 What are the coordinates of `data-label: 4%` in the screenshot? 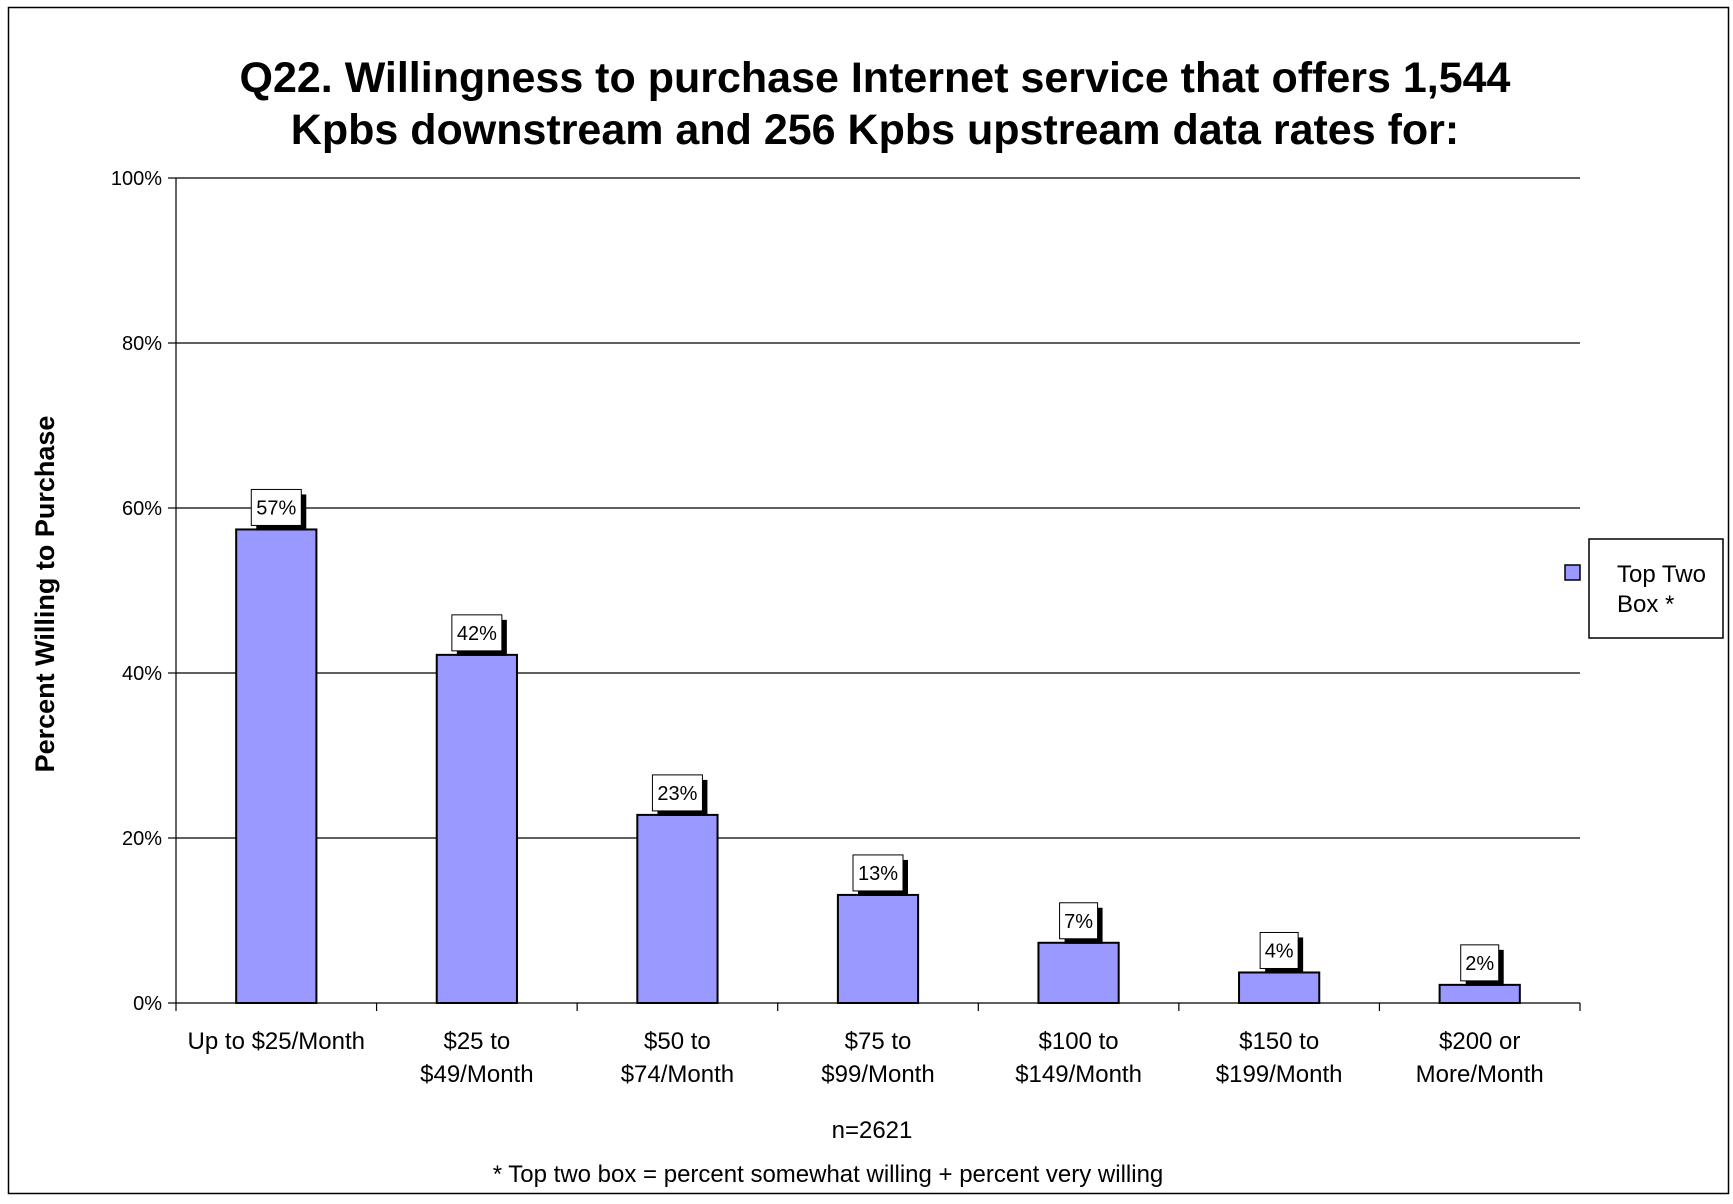 It's located at (1279, 951).